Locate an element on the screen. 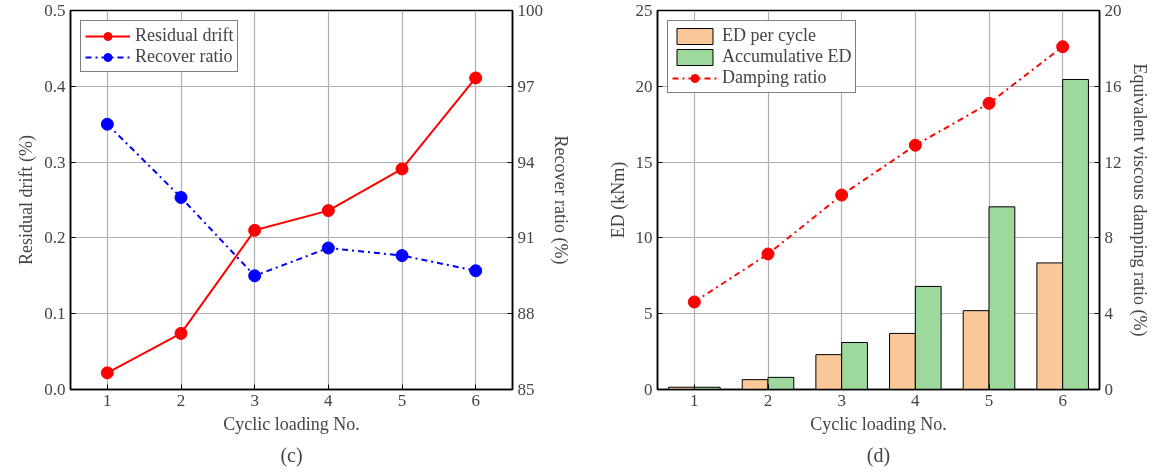  y-tick-label: 10 is located at coordinates (644, 238).